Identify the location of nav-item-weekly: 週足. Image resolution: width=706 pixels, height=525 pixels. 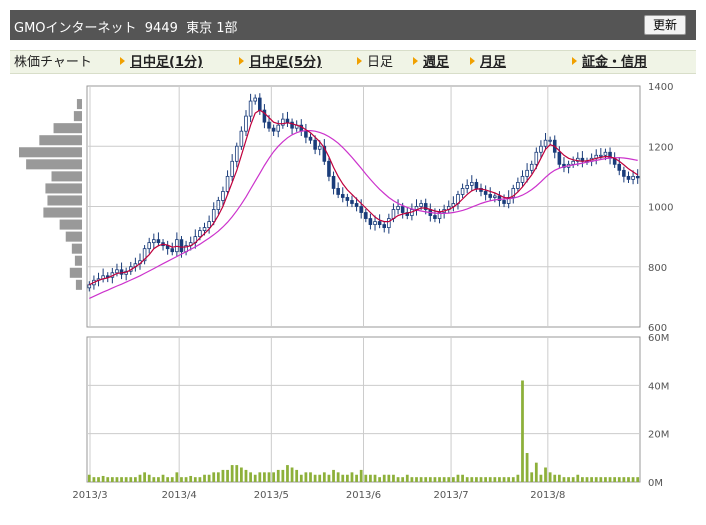
(431, 62).